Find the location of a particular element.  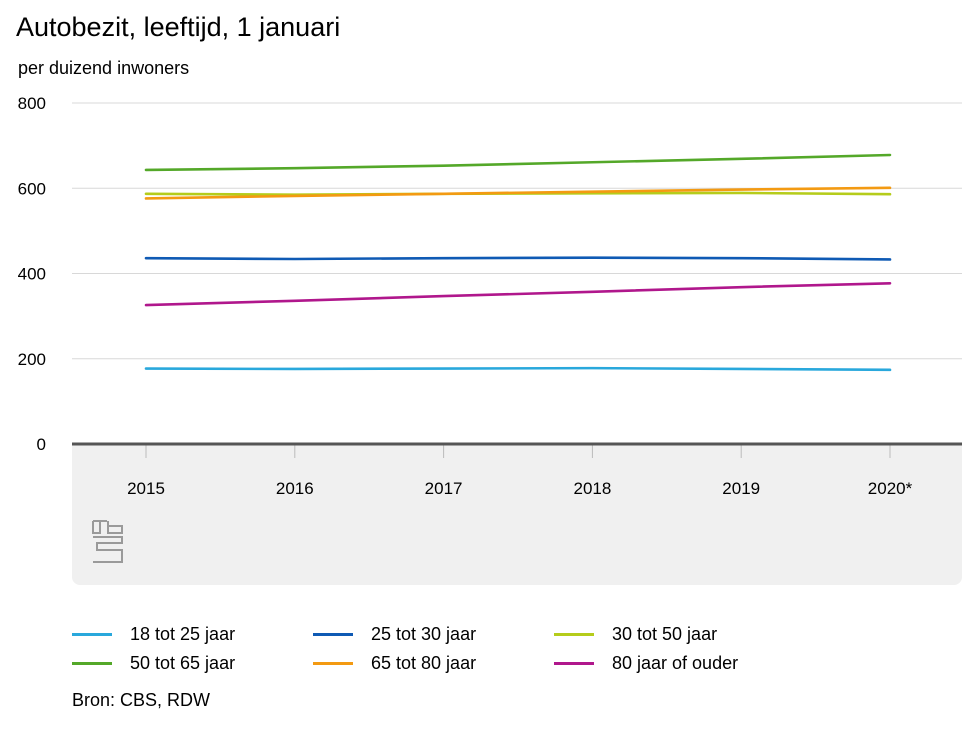

legend-label: 80 jaar of ouder is located at coordinates (675, 662).